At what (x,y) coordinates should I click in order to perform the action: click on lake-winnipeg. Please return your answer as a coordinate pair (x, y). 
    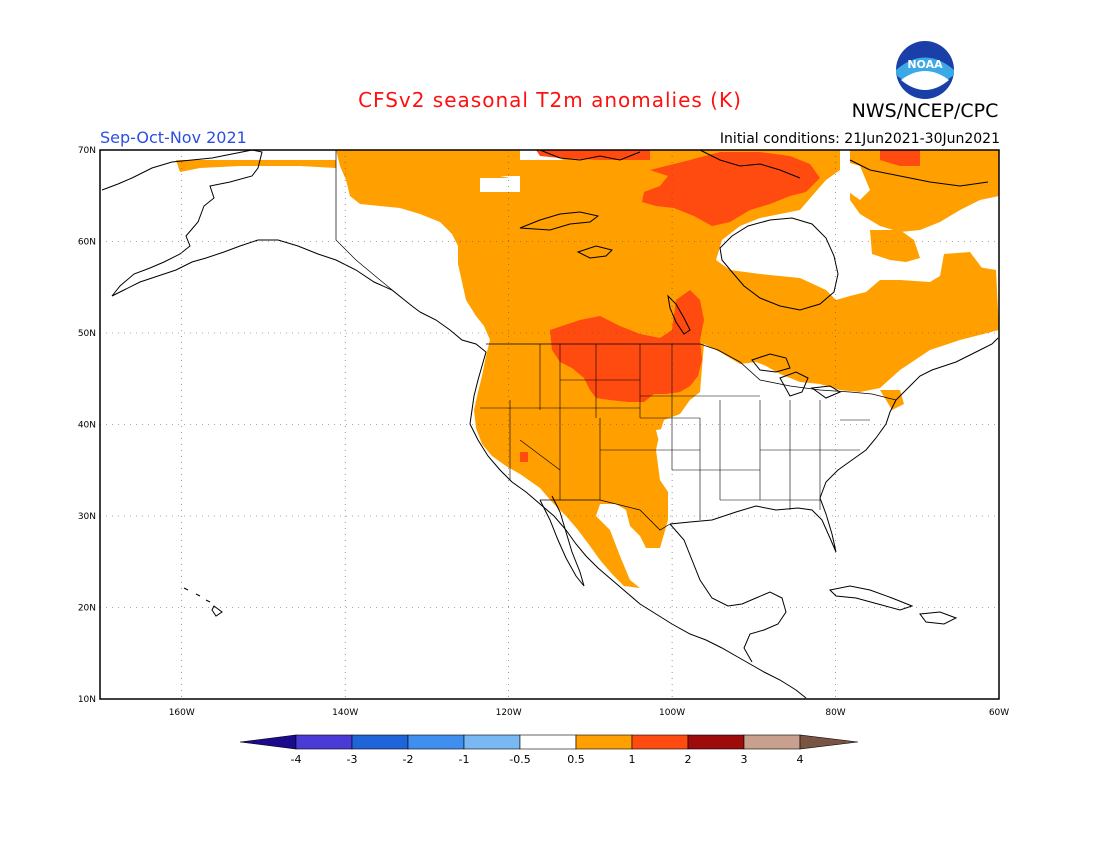
    Looking at the image, I should click on (679, 314).